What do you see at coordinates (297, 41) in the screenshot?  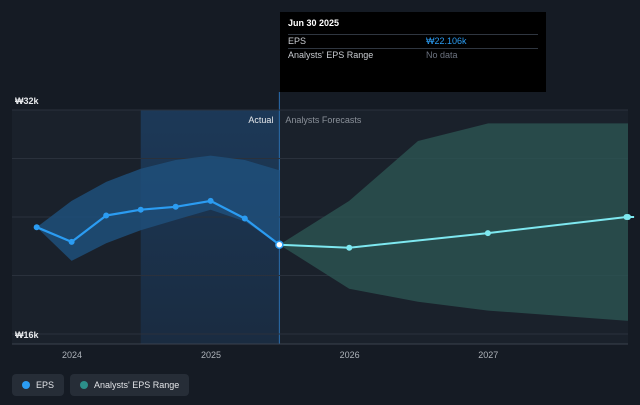 I see `tooltip-eps-label: EPS` at bounding box center [297, 41].